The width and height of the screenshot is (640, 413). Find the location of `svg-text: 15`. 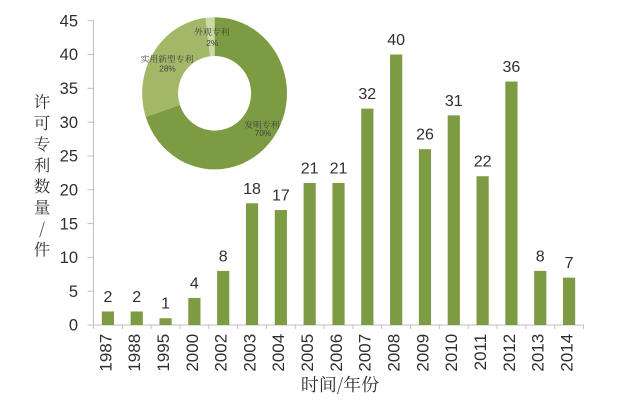

svg-text: 15 is located at coordinates (69, 224).